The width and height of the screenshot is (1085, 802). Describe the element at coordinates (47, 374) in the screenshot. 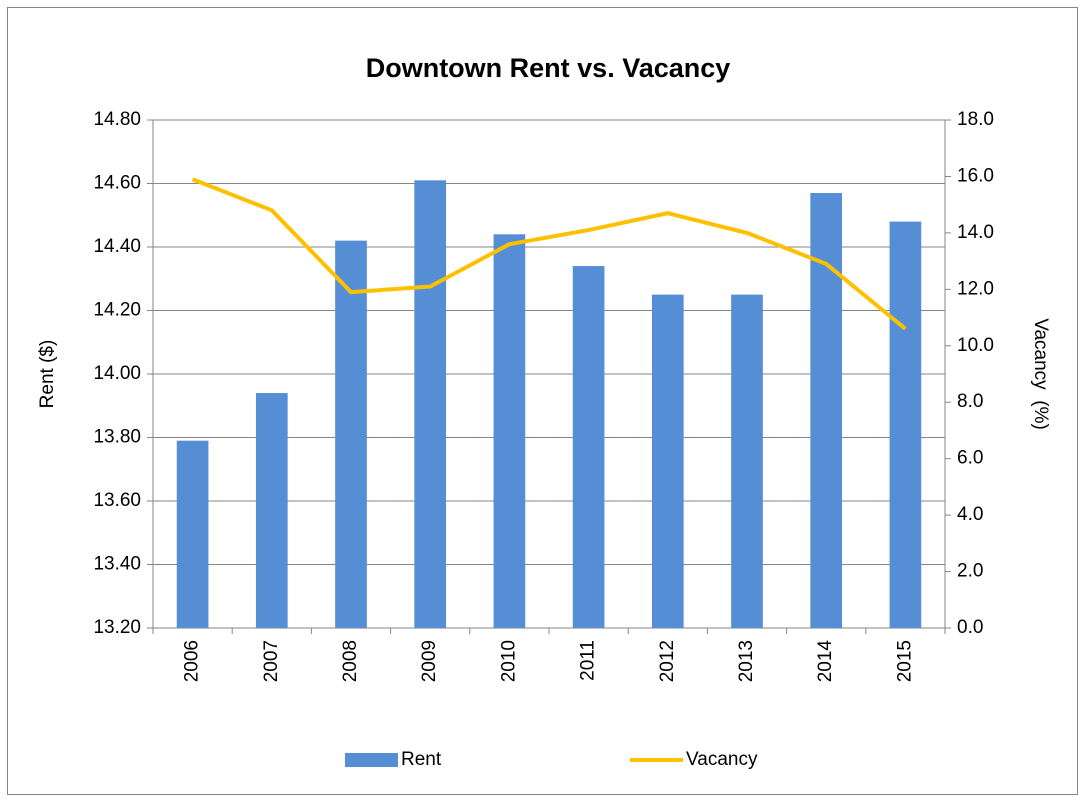

I see `y-axis-title: Rent ($)` at that location.